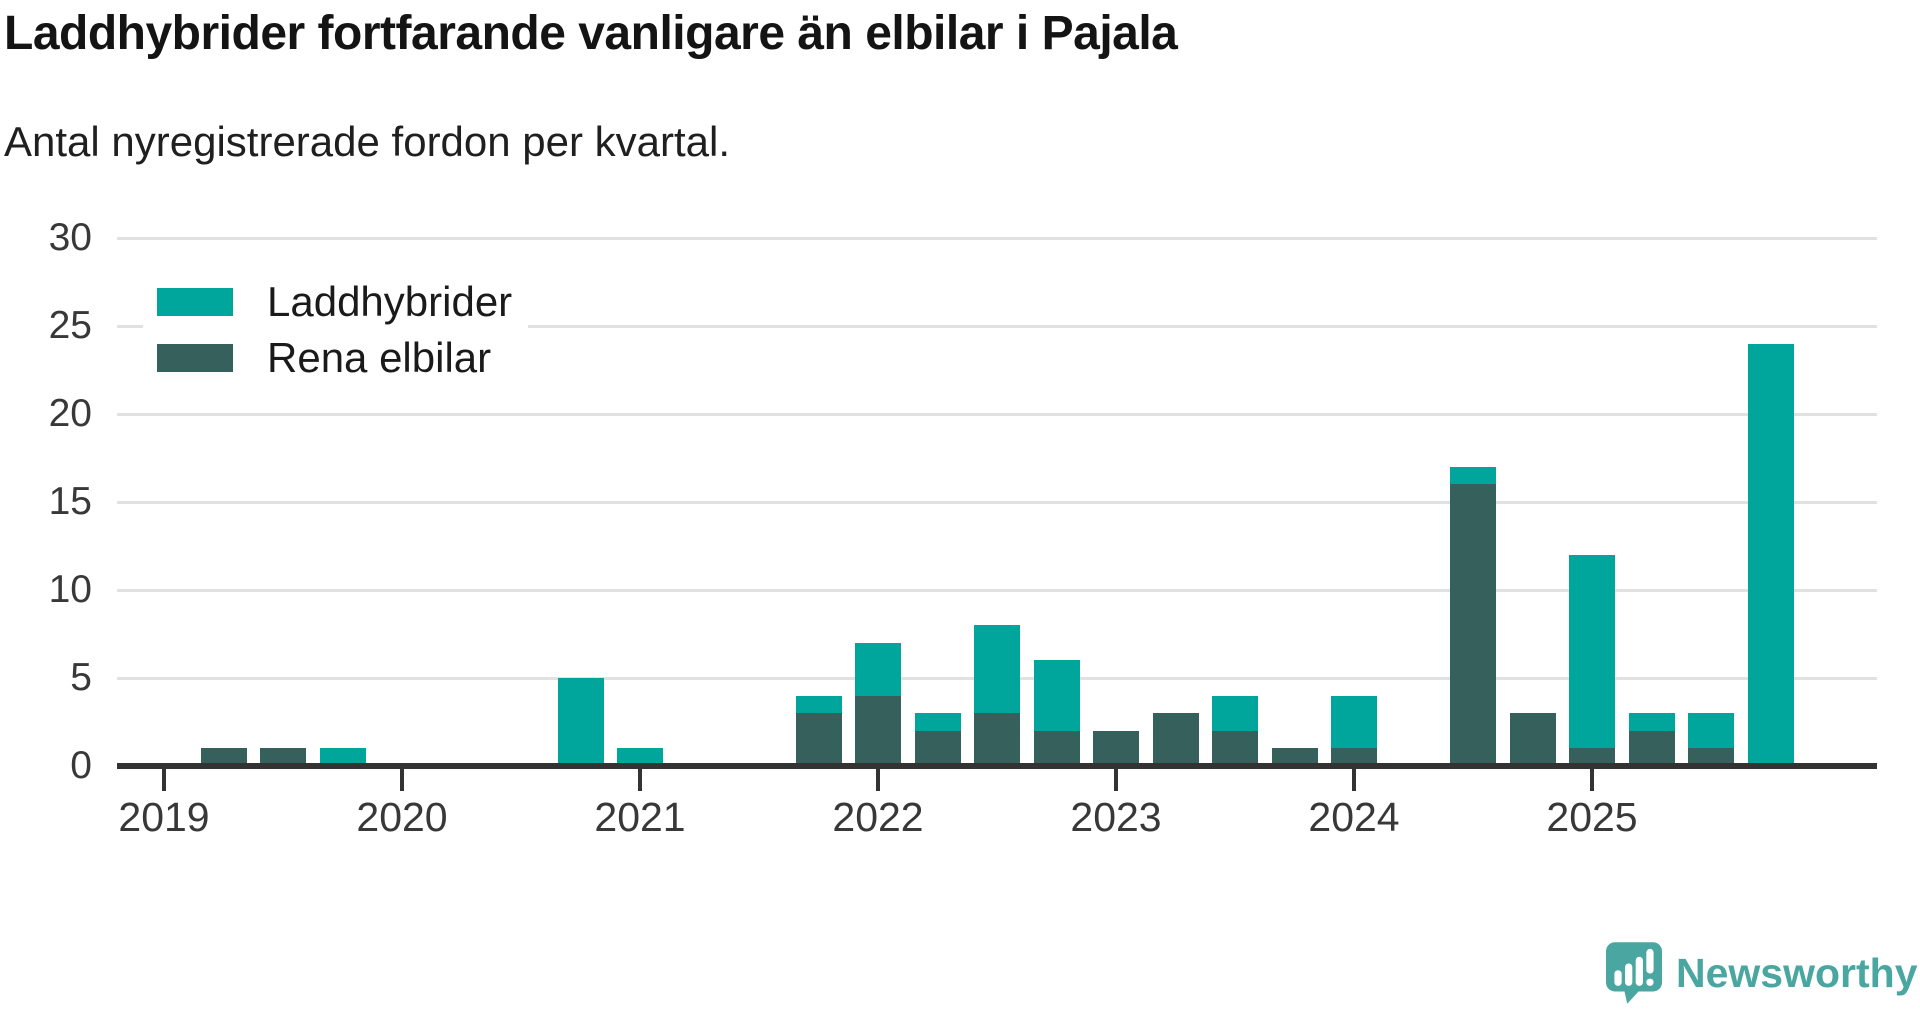  Describe the element at coordinates (1592, 780) in the screenshot. I see `x-tick-2025` at that location.